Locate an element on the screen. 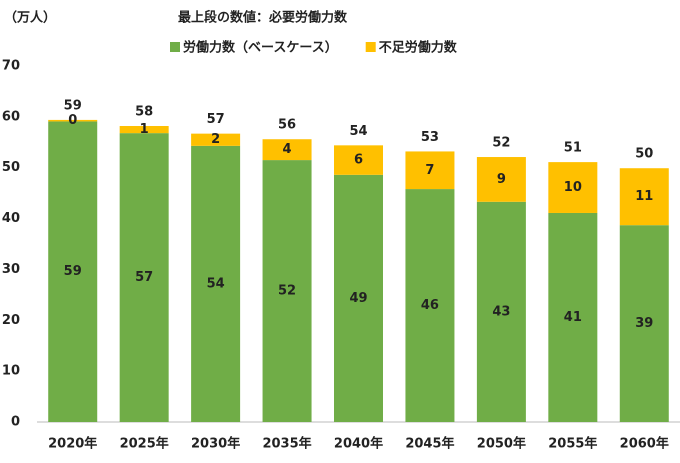 This screenshot has height=463, width=680. total-label: 54 is located at coordinates (358, 131).